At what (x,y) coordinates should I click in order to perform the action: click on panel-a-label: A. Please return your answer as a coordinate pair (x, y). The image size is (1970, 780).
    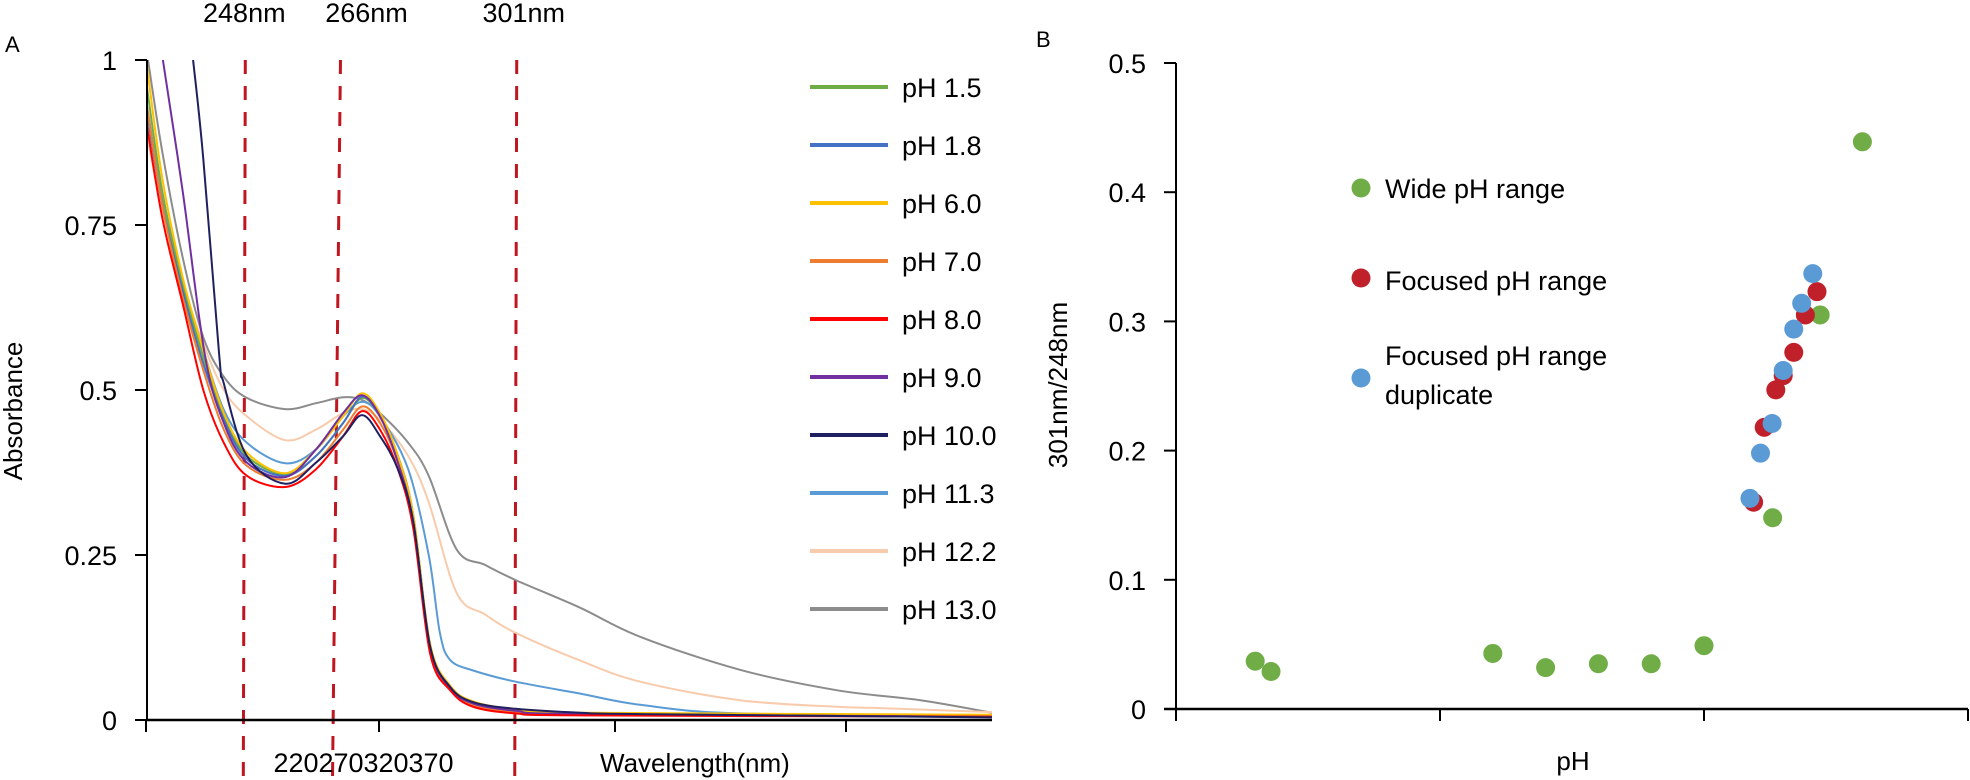
    Looking at the image, I should click on (12, 44).